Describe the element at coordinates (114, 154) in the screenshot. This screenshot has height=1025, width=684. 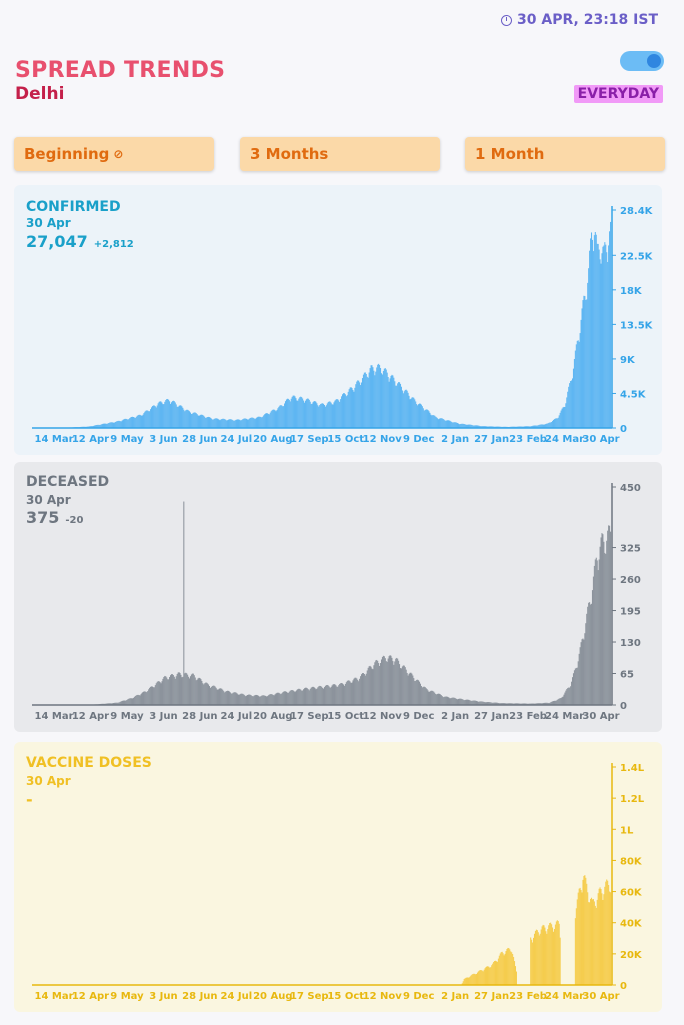
I see `timeframe-beginning-button: Beginning ⊘` at that location.